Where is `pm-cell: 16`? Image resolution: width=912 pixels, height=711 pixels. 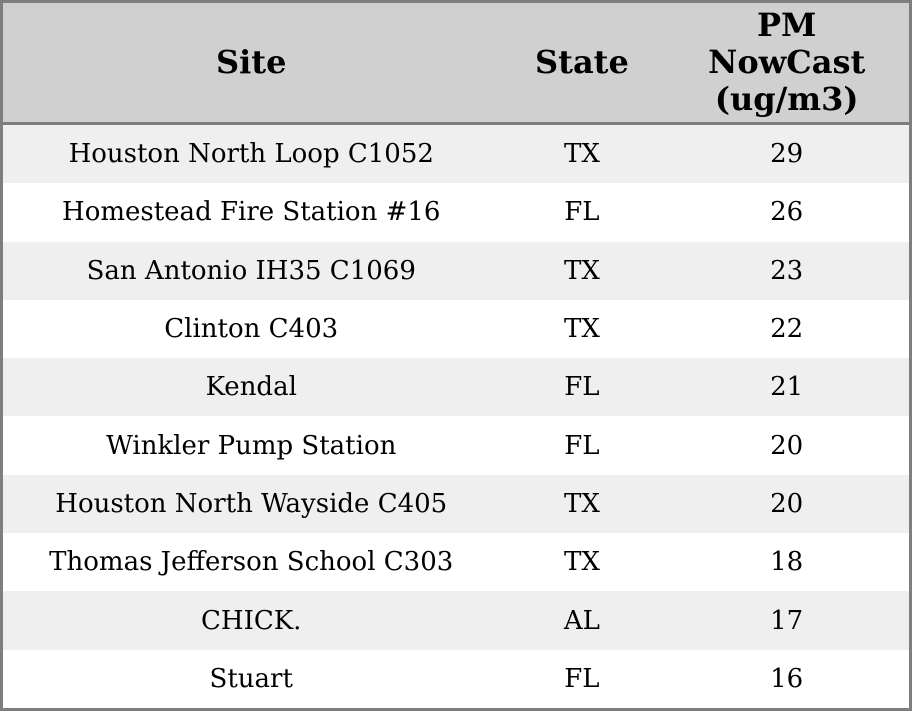 pm-cell: 16 is located at coordinates (787, 678).